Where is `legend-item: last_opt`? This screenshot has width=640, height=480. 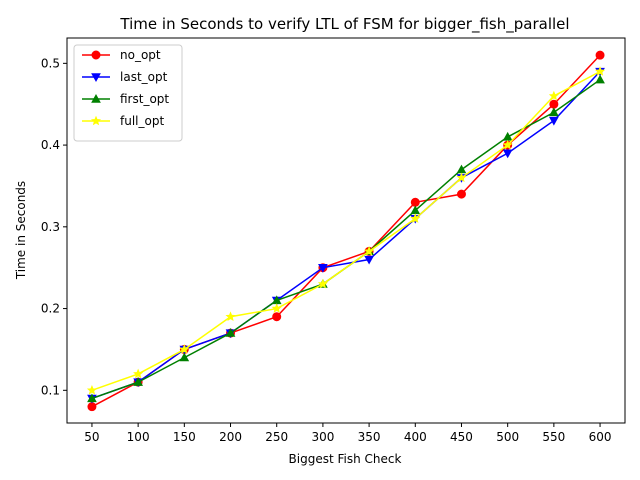 legend-item: last_opt is located at coordinates (125, 77).